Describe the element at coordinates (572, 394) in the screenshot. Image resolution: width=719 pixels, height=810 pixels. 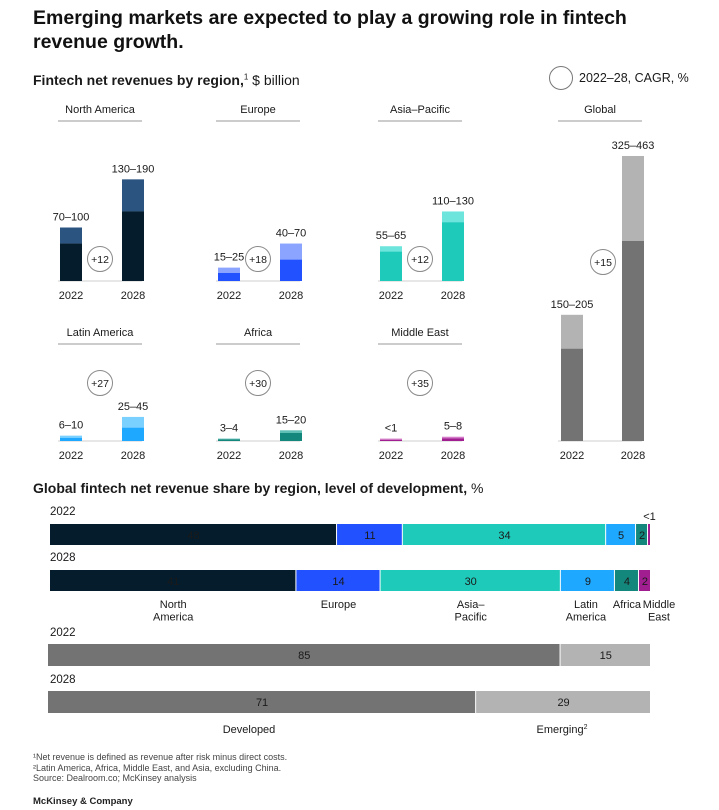
I see `bar-lower-global-2022` at that location.